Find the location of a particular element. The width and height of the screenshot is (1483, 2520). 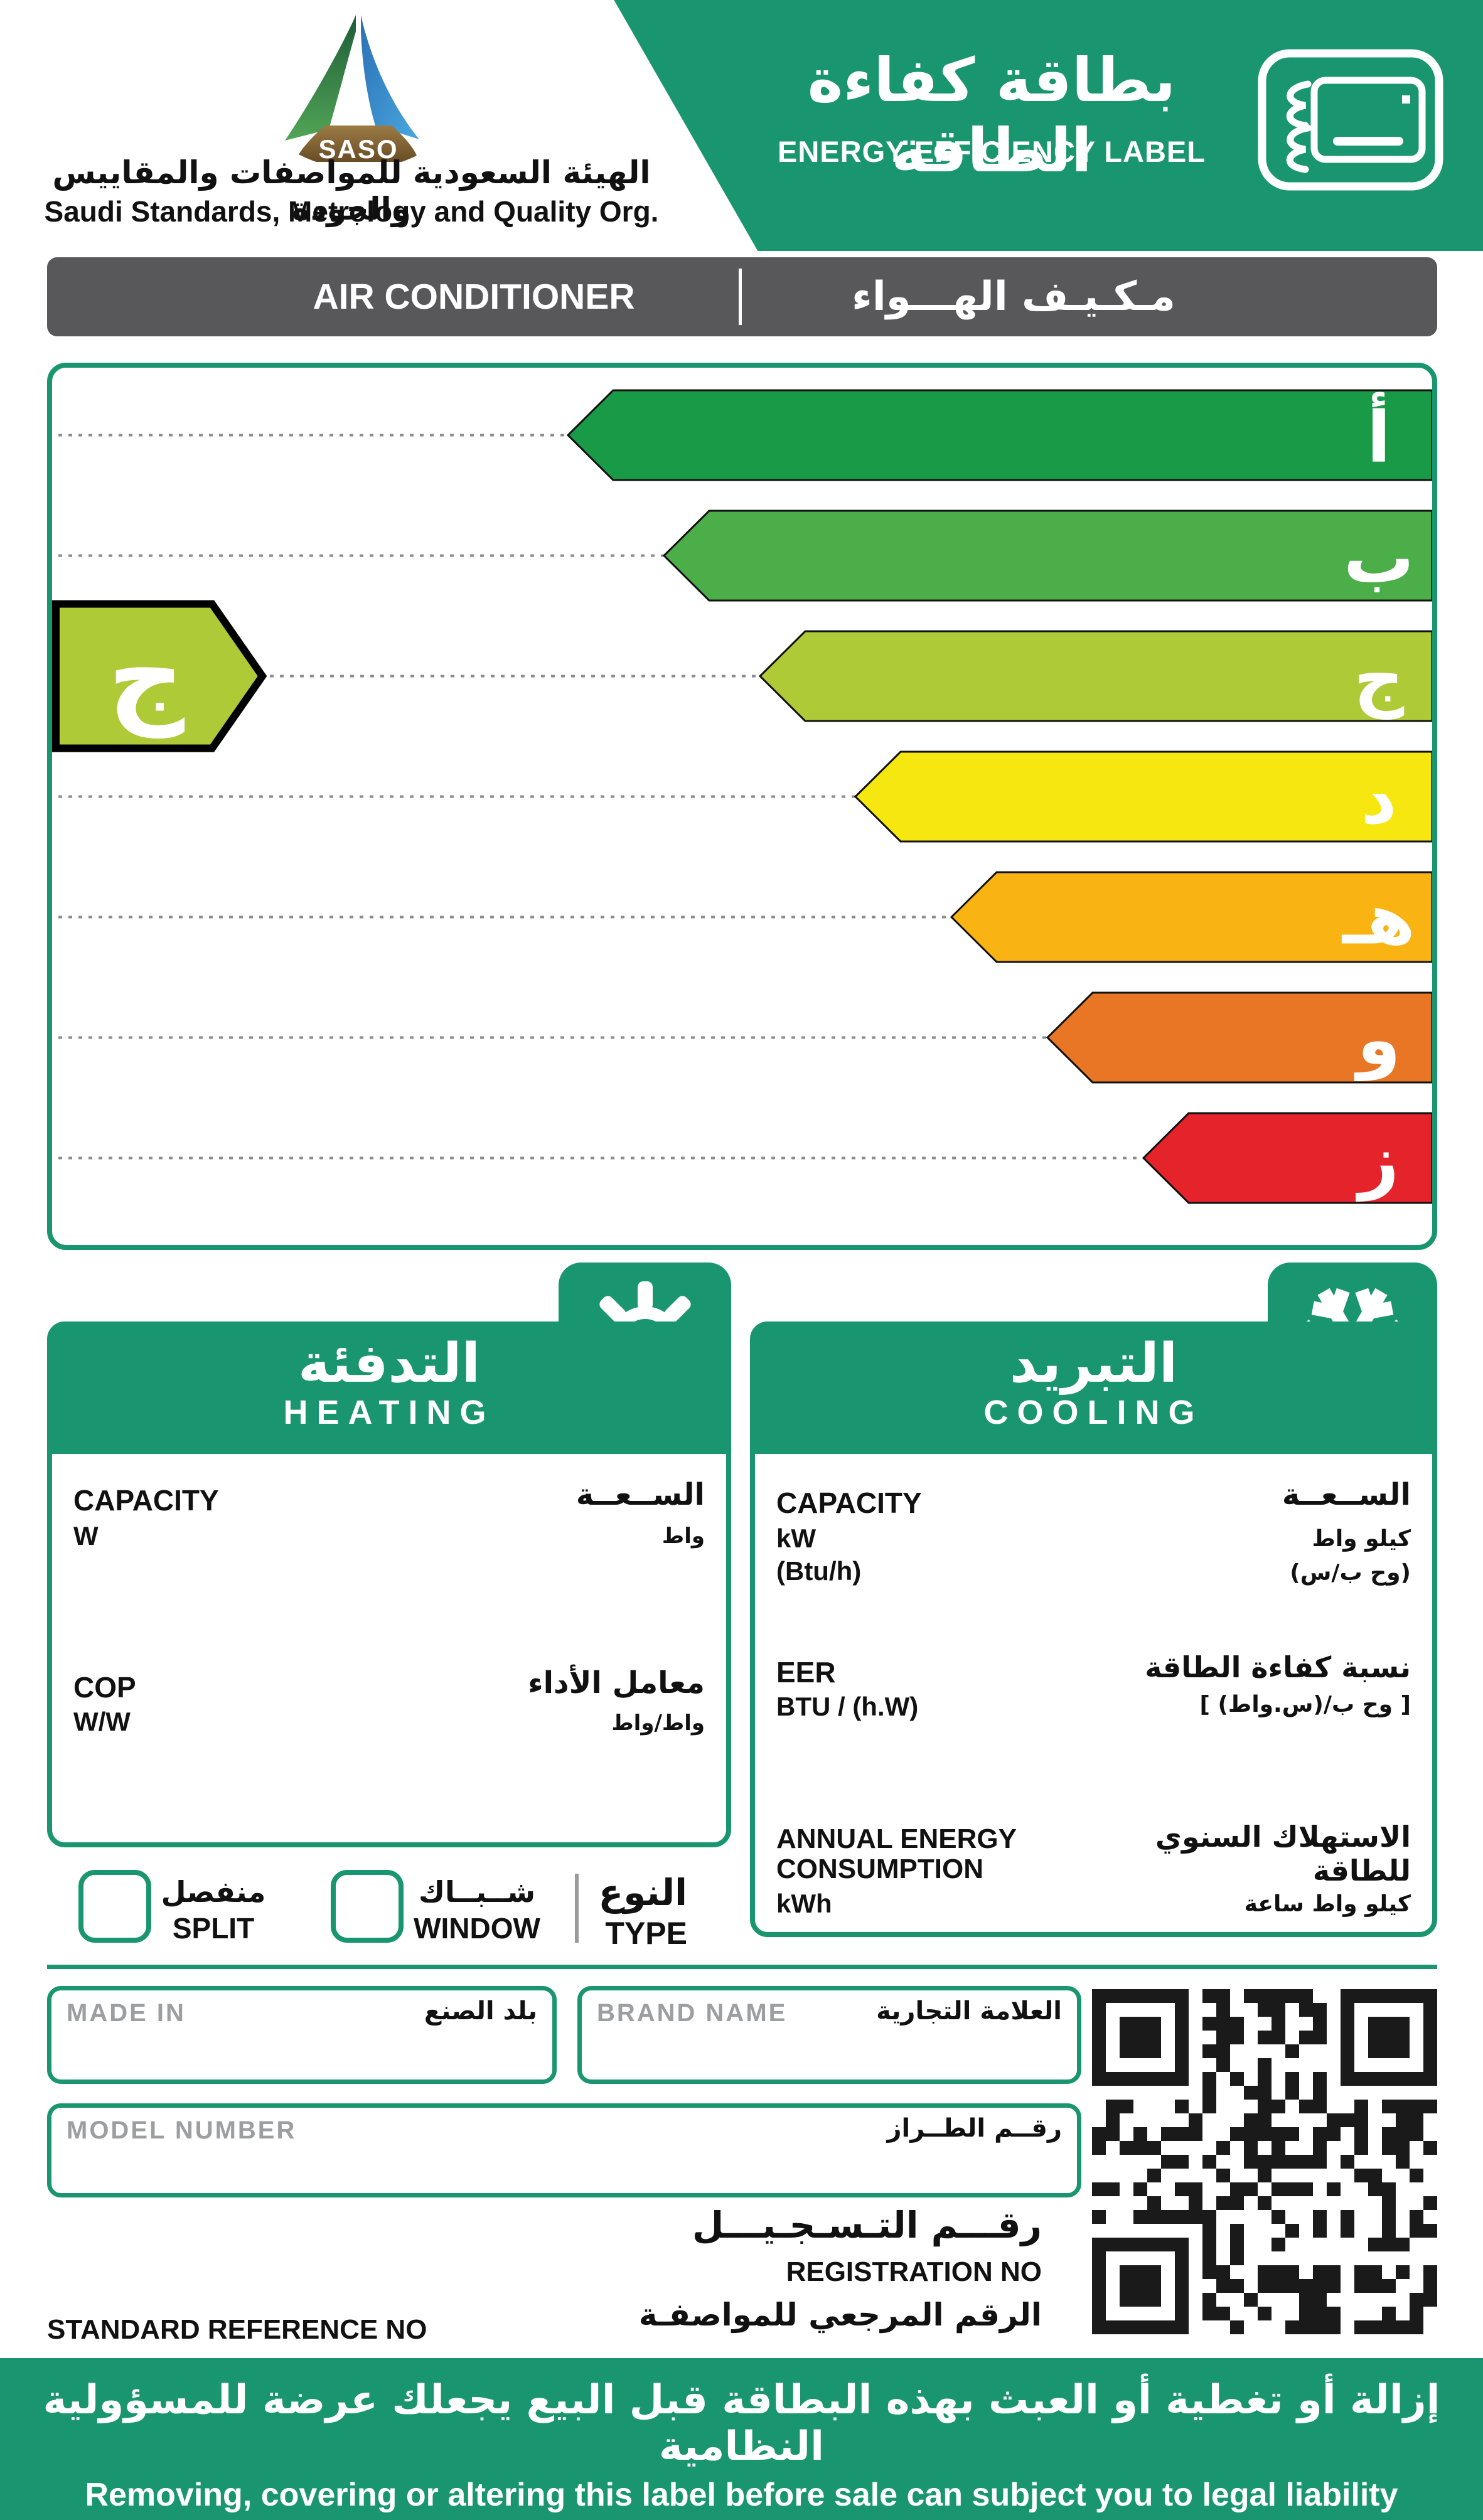

rating-letter: د is located at coordinates (1378, 799).